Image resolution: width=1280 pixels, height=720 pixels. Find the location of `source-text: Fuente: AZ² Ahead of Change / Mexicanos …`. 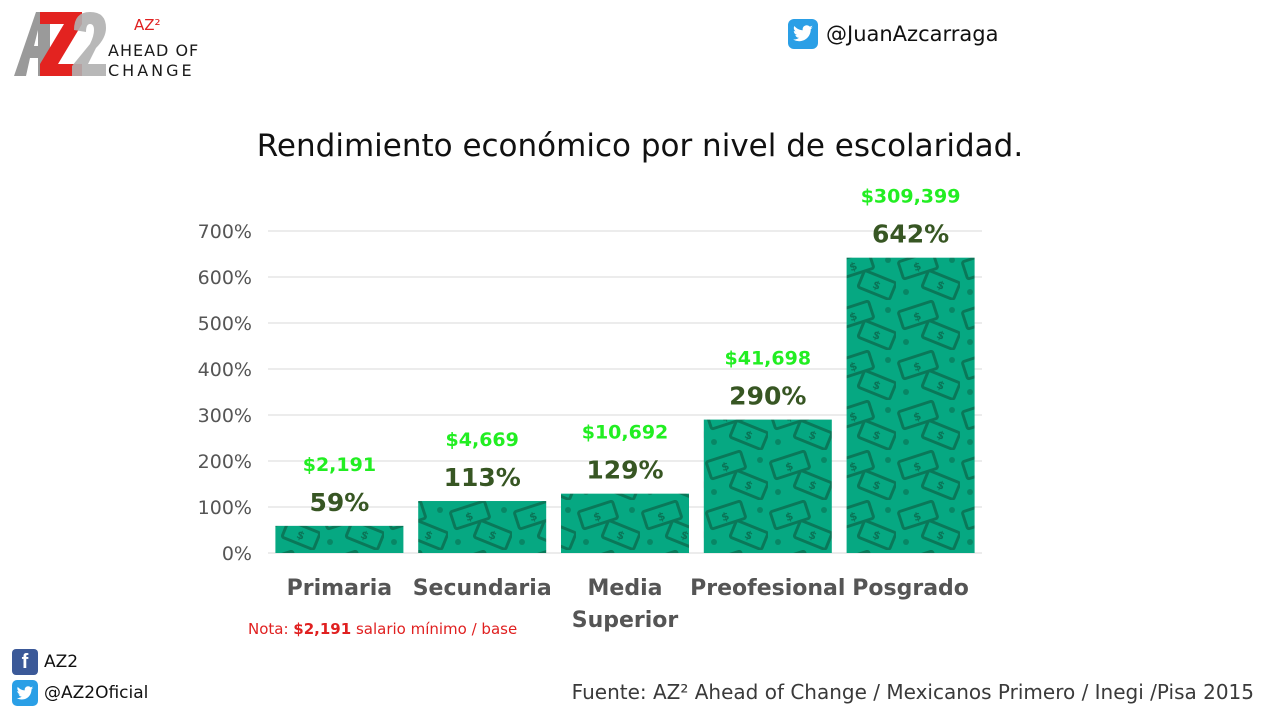

source-text: Fuente: AZ² Ahead of Change / Mexicanos … is located at coordinates (912, 692).